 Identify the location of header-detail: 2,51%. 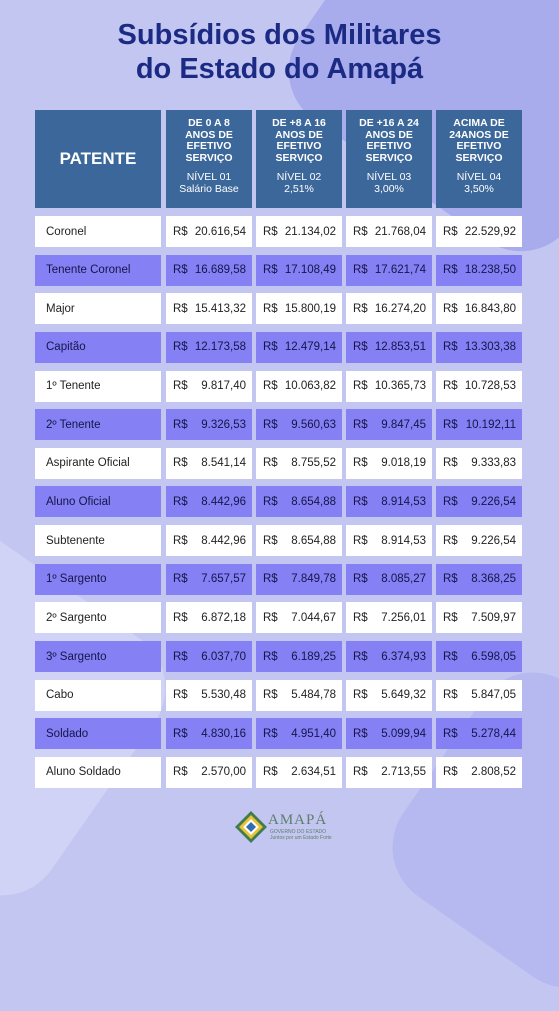
(299, 189).